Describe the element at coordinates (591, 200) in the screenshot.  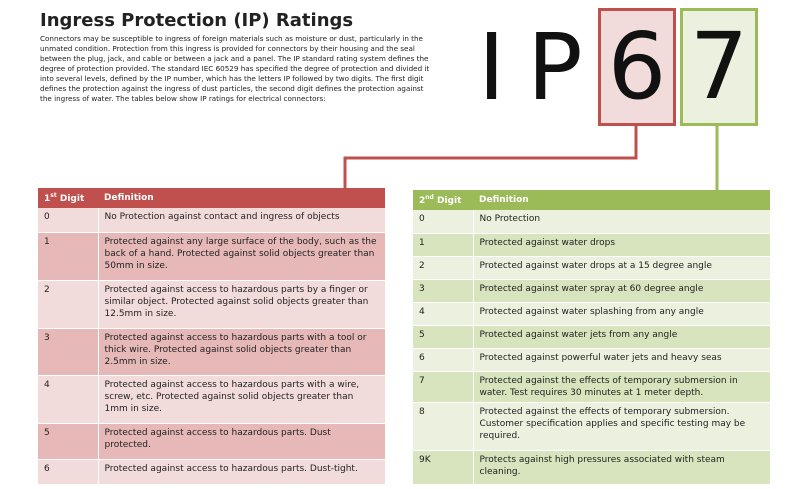
I see `header-row: 2nd Digit Definition` at that location.